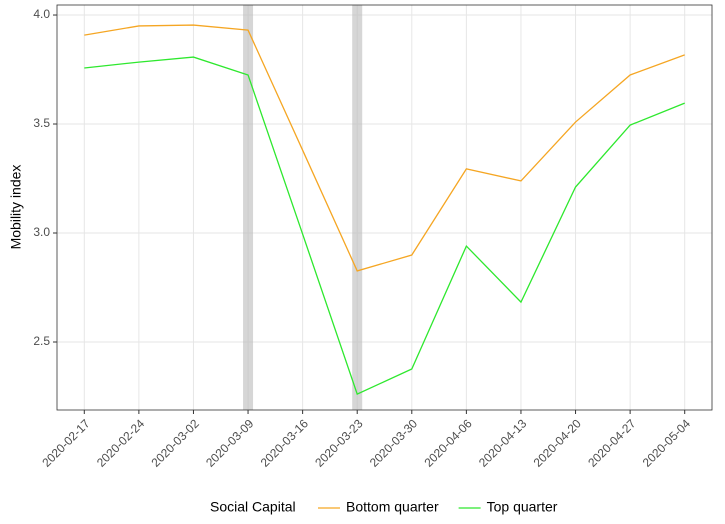 This screenshot has height=524, width=725. What do you see at coordinates (16, 207) in the screenshot?
I see `y-axis-label: Mobility index` at bounding box center [16, 207].